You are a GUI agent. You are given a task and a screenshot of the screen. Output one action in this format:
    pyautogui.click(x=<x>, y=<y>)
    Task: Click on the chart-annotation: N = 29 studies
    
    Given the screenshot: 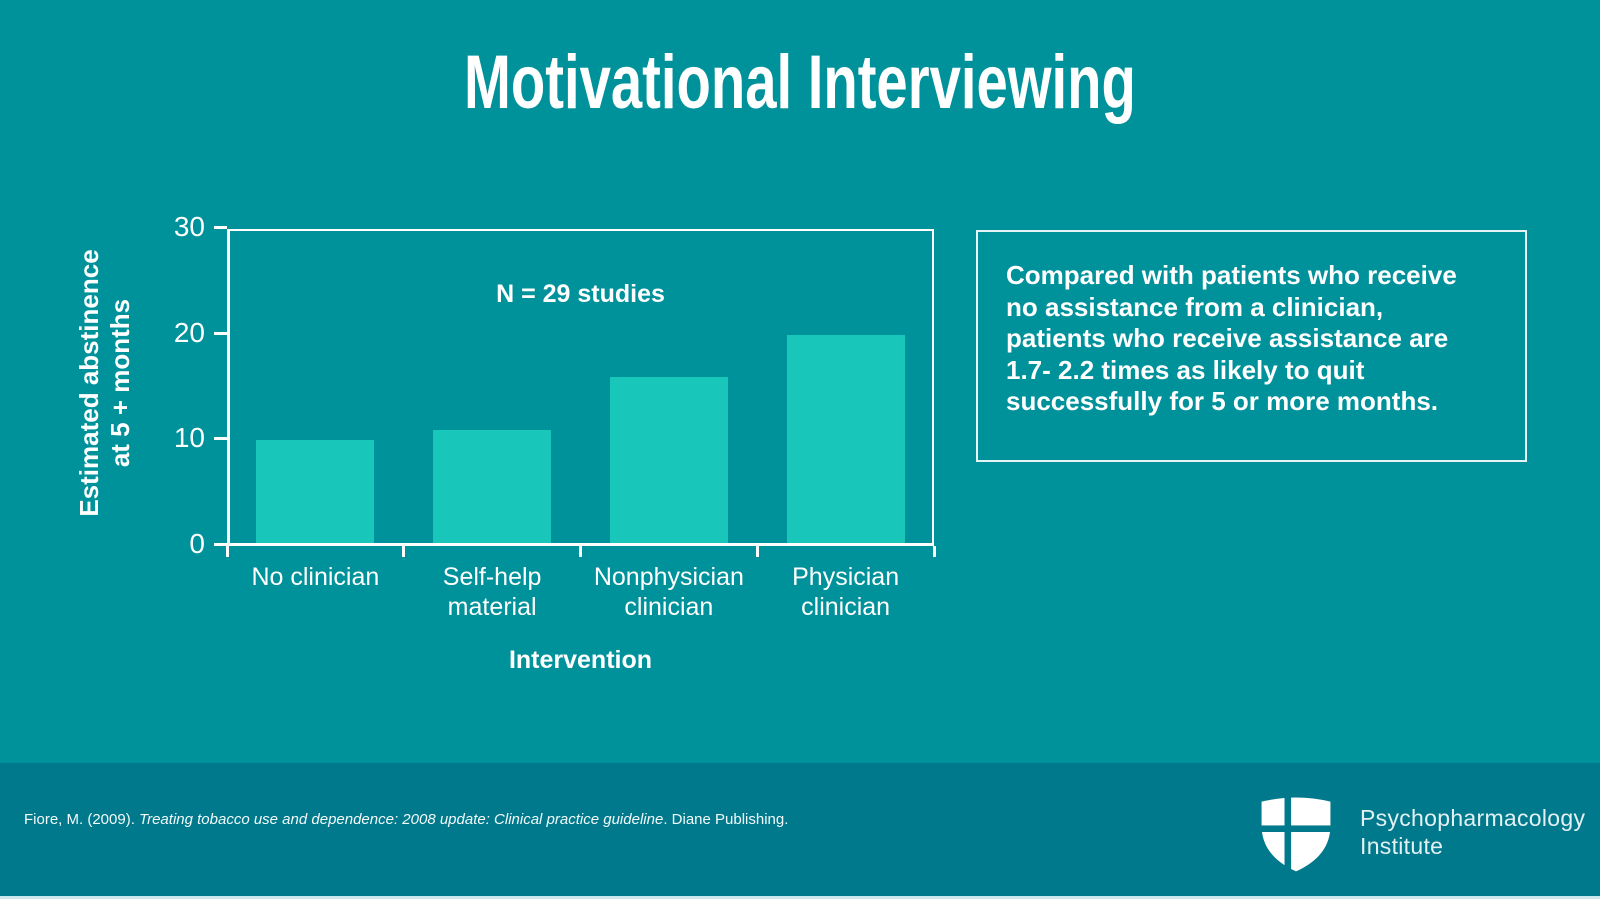 What is the action you would take?
    pyautogui.click(x=580, y=294)
    